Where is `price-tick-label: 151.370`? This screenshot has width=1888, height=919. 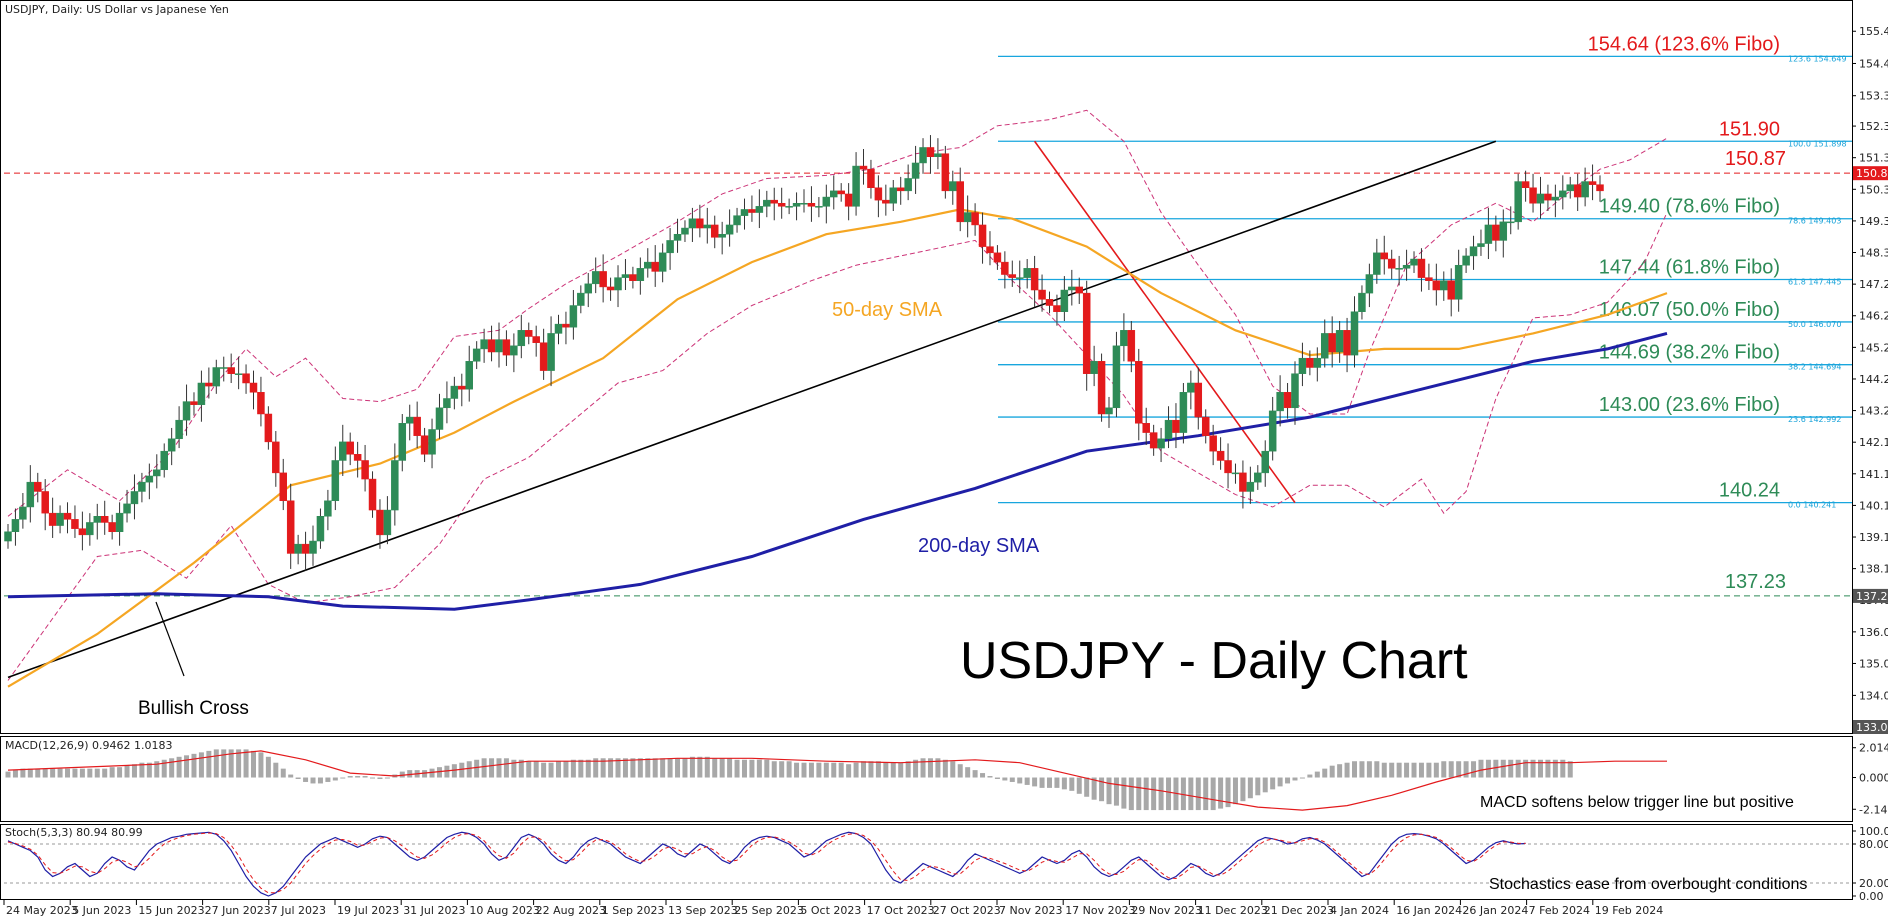
price-tick-label: 151.370 is located at coordinates (1873, 158).